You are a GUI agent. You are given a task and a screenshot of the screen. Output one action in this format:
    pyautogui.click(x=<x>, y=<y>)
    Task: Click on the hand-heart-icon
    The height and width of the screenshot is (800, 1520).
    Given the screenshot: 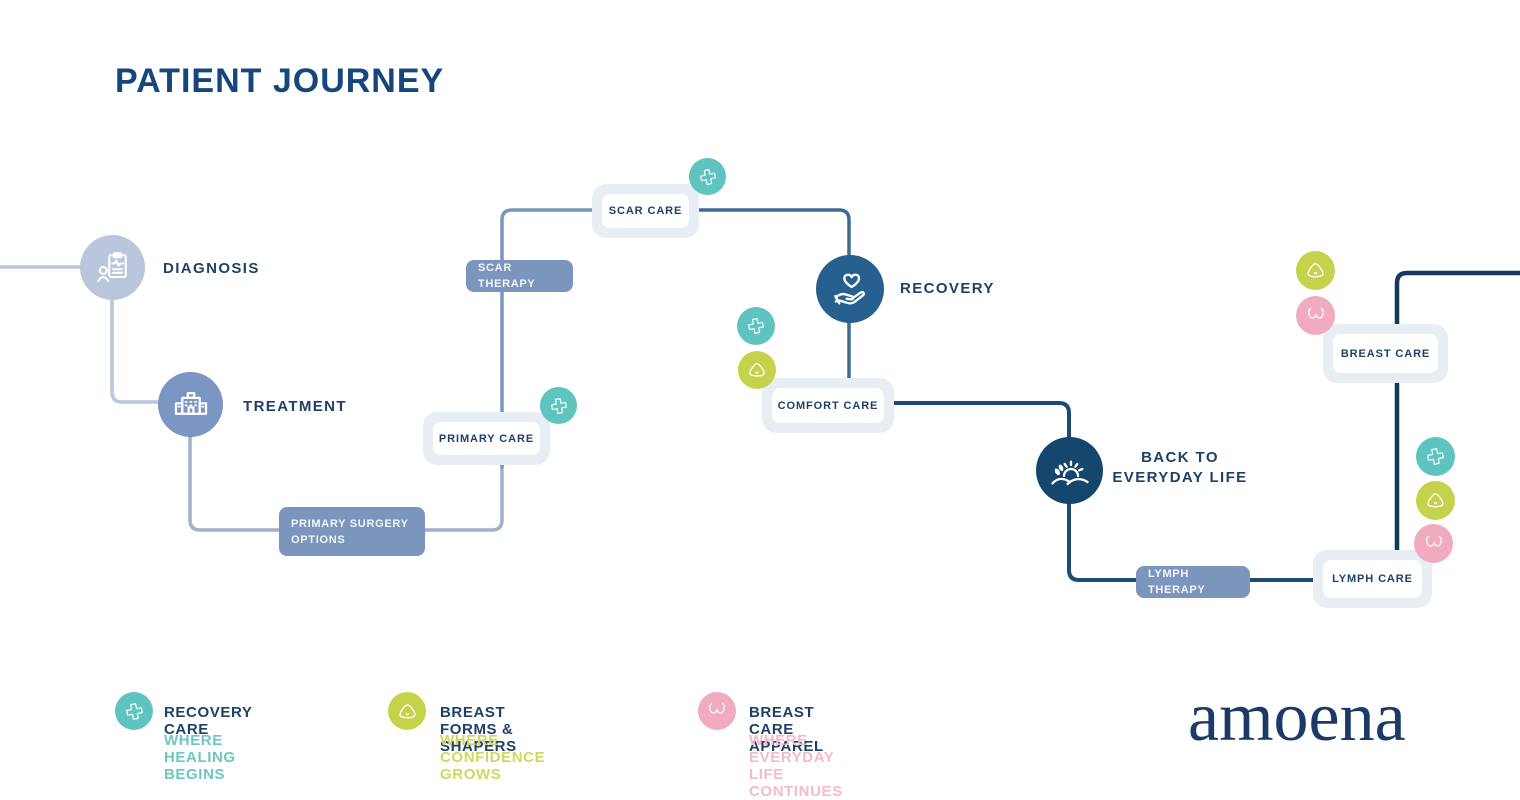 What is the action you would take?
    pyautogui.click(x=849, y=289)
    